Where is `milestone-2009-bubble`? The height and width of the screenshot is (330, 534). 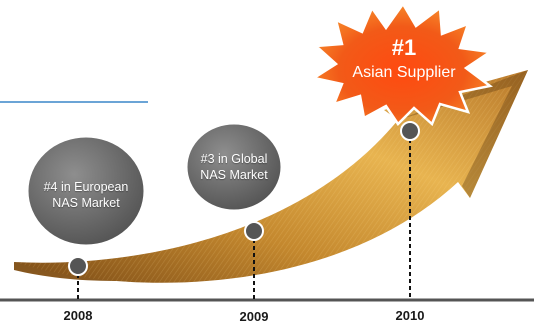 milestone-2009-bubble is located at coordinates (234, 167).